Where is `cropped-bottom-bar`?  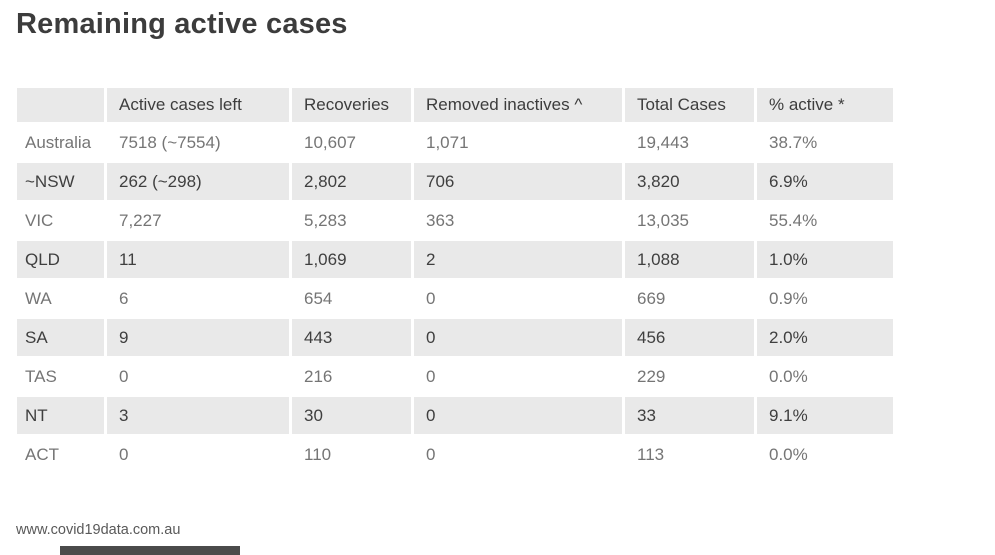 cropped-bottom-bar is located at coordinates (150, 550).